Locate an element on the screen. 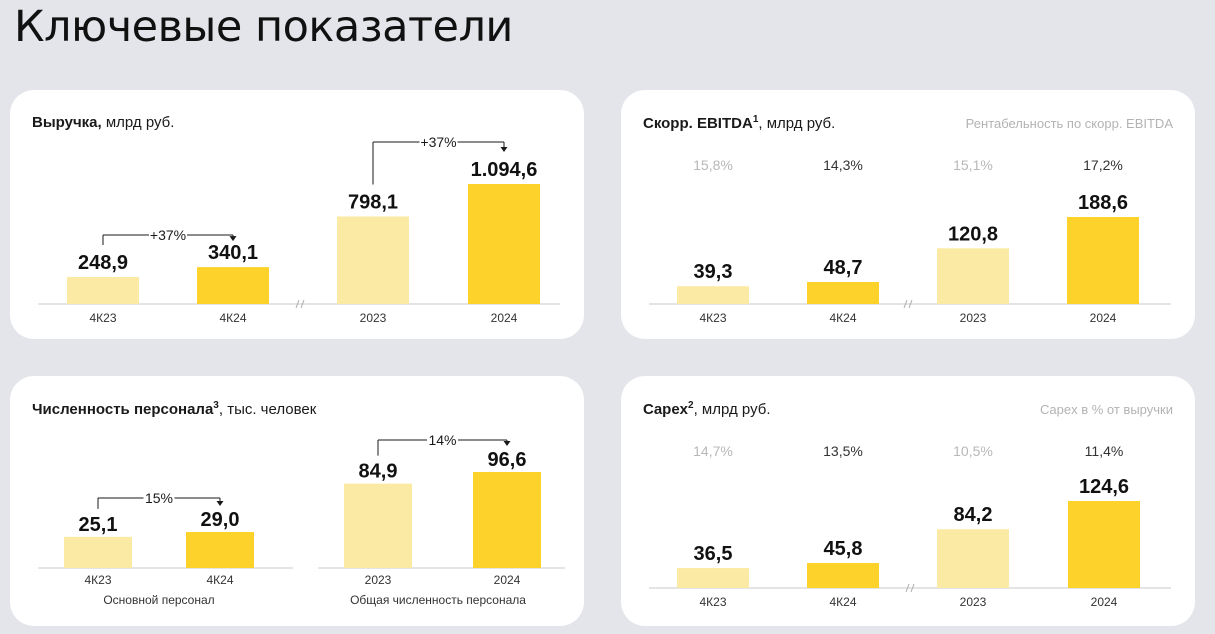 The width and height of the screenshot is (1215, 634). value-label: 798,1 is located at coordinates (373, 203).